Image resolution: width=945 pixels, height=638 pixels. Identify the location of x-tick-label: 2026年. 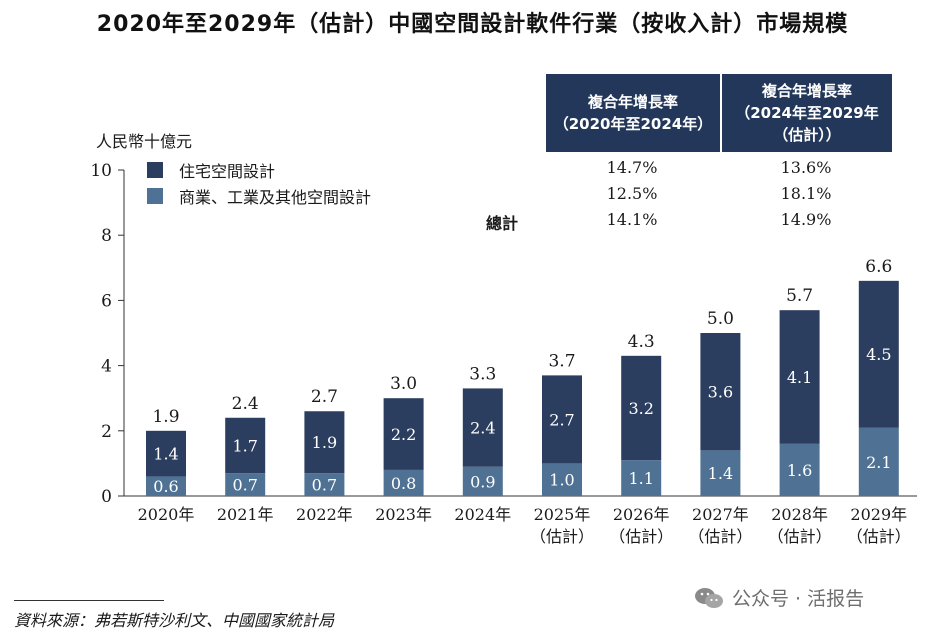
(641, 514).